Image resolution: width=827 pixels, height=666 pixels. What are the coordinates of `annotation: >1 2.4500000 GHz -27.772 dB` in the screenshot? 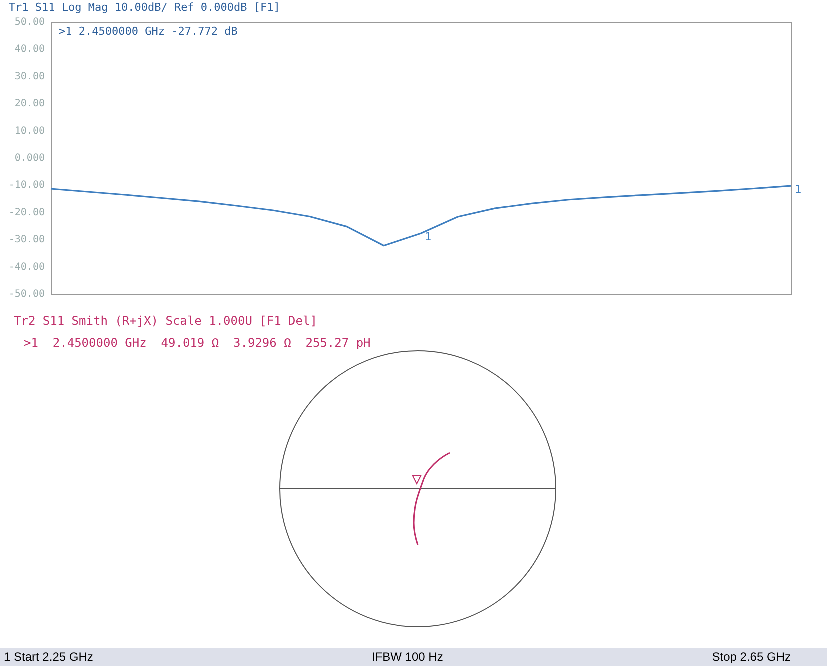 It's located at (148, 31).